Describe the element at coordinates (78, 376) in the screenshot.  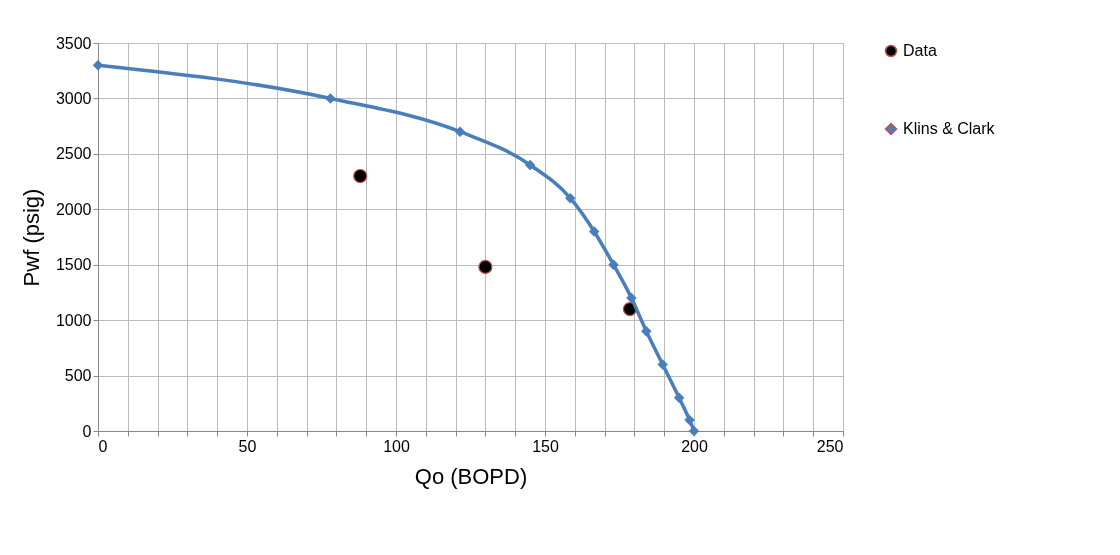
I see `y-tick-label: 500` at that location.